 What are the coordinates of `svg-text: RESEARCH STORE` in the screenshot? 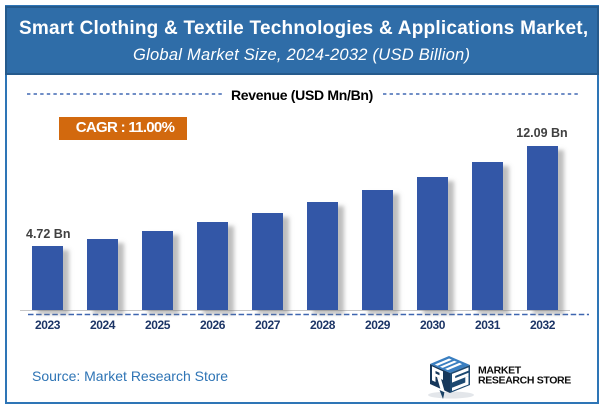 It's located at (524, 381).